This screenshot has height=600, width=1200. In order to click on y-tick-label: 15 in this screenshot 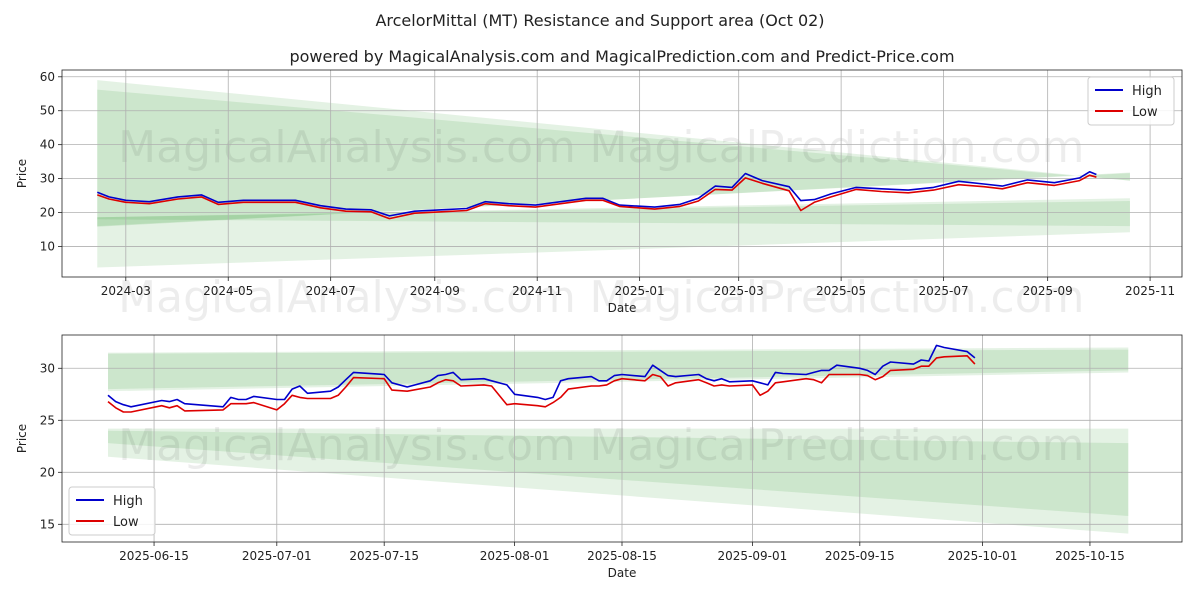, I will do `click(47, 524)`.